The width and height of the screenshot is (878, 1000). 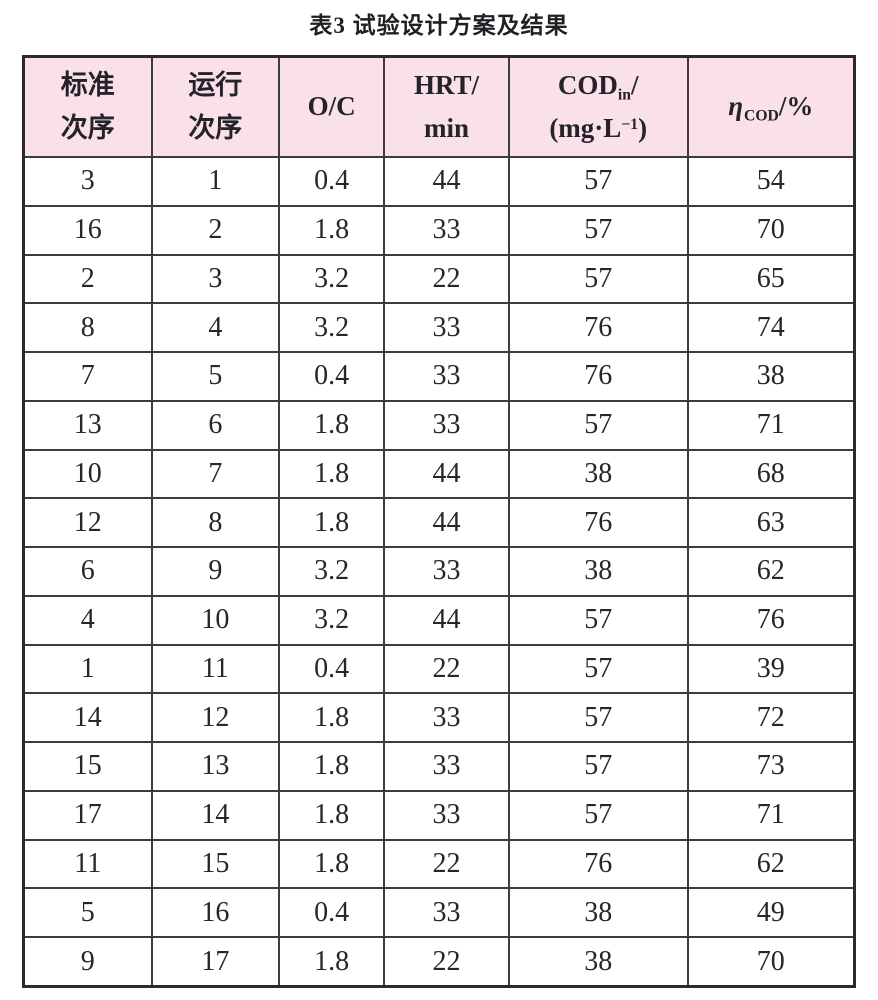 What do you see at coordinates (87, 864) in the screenshot?
I see `cell-standard-order: 11` at bounding box center [87, 864].